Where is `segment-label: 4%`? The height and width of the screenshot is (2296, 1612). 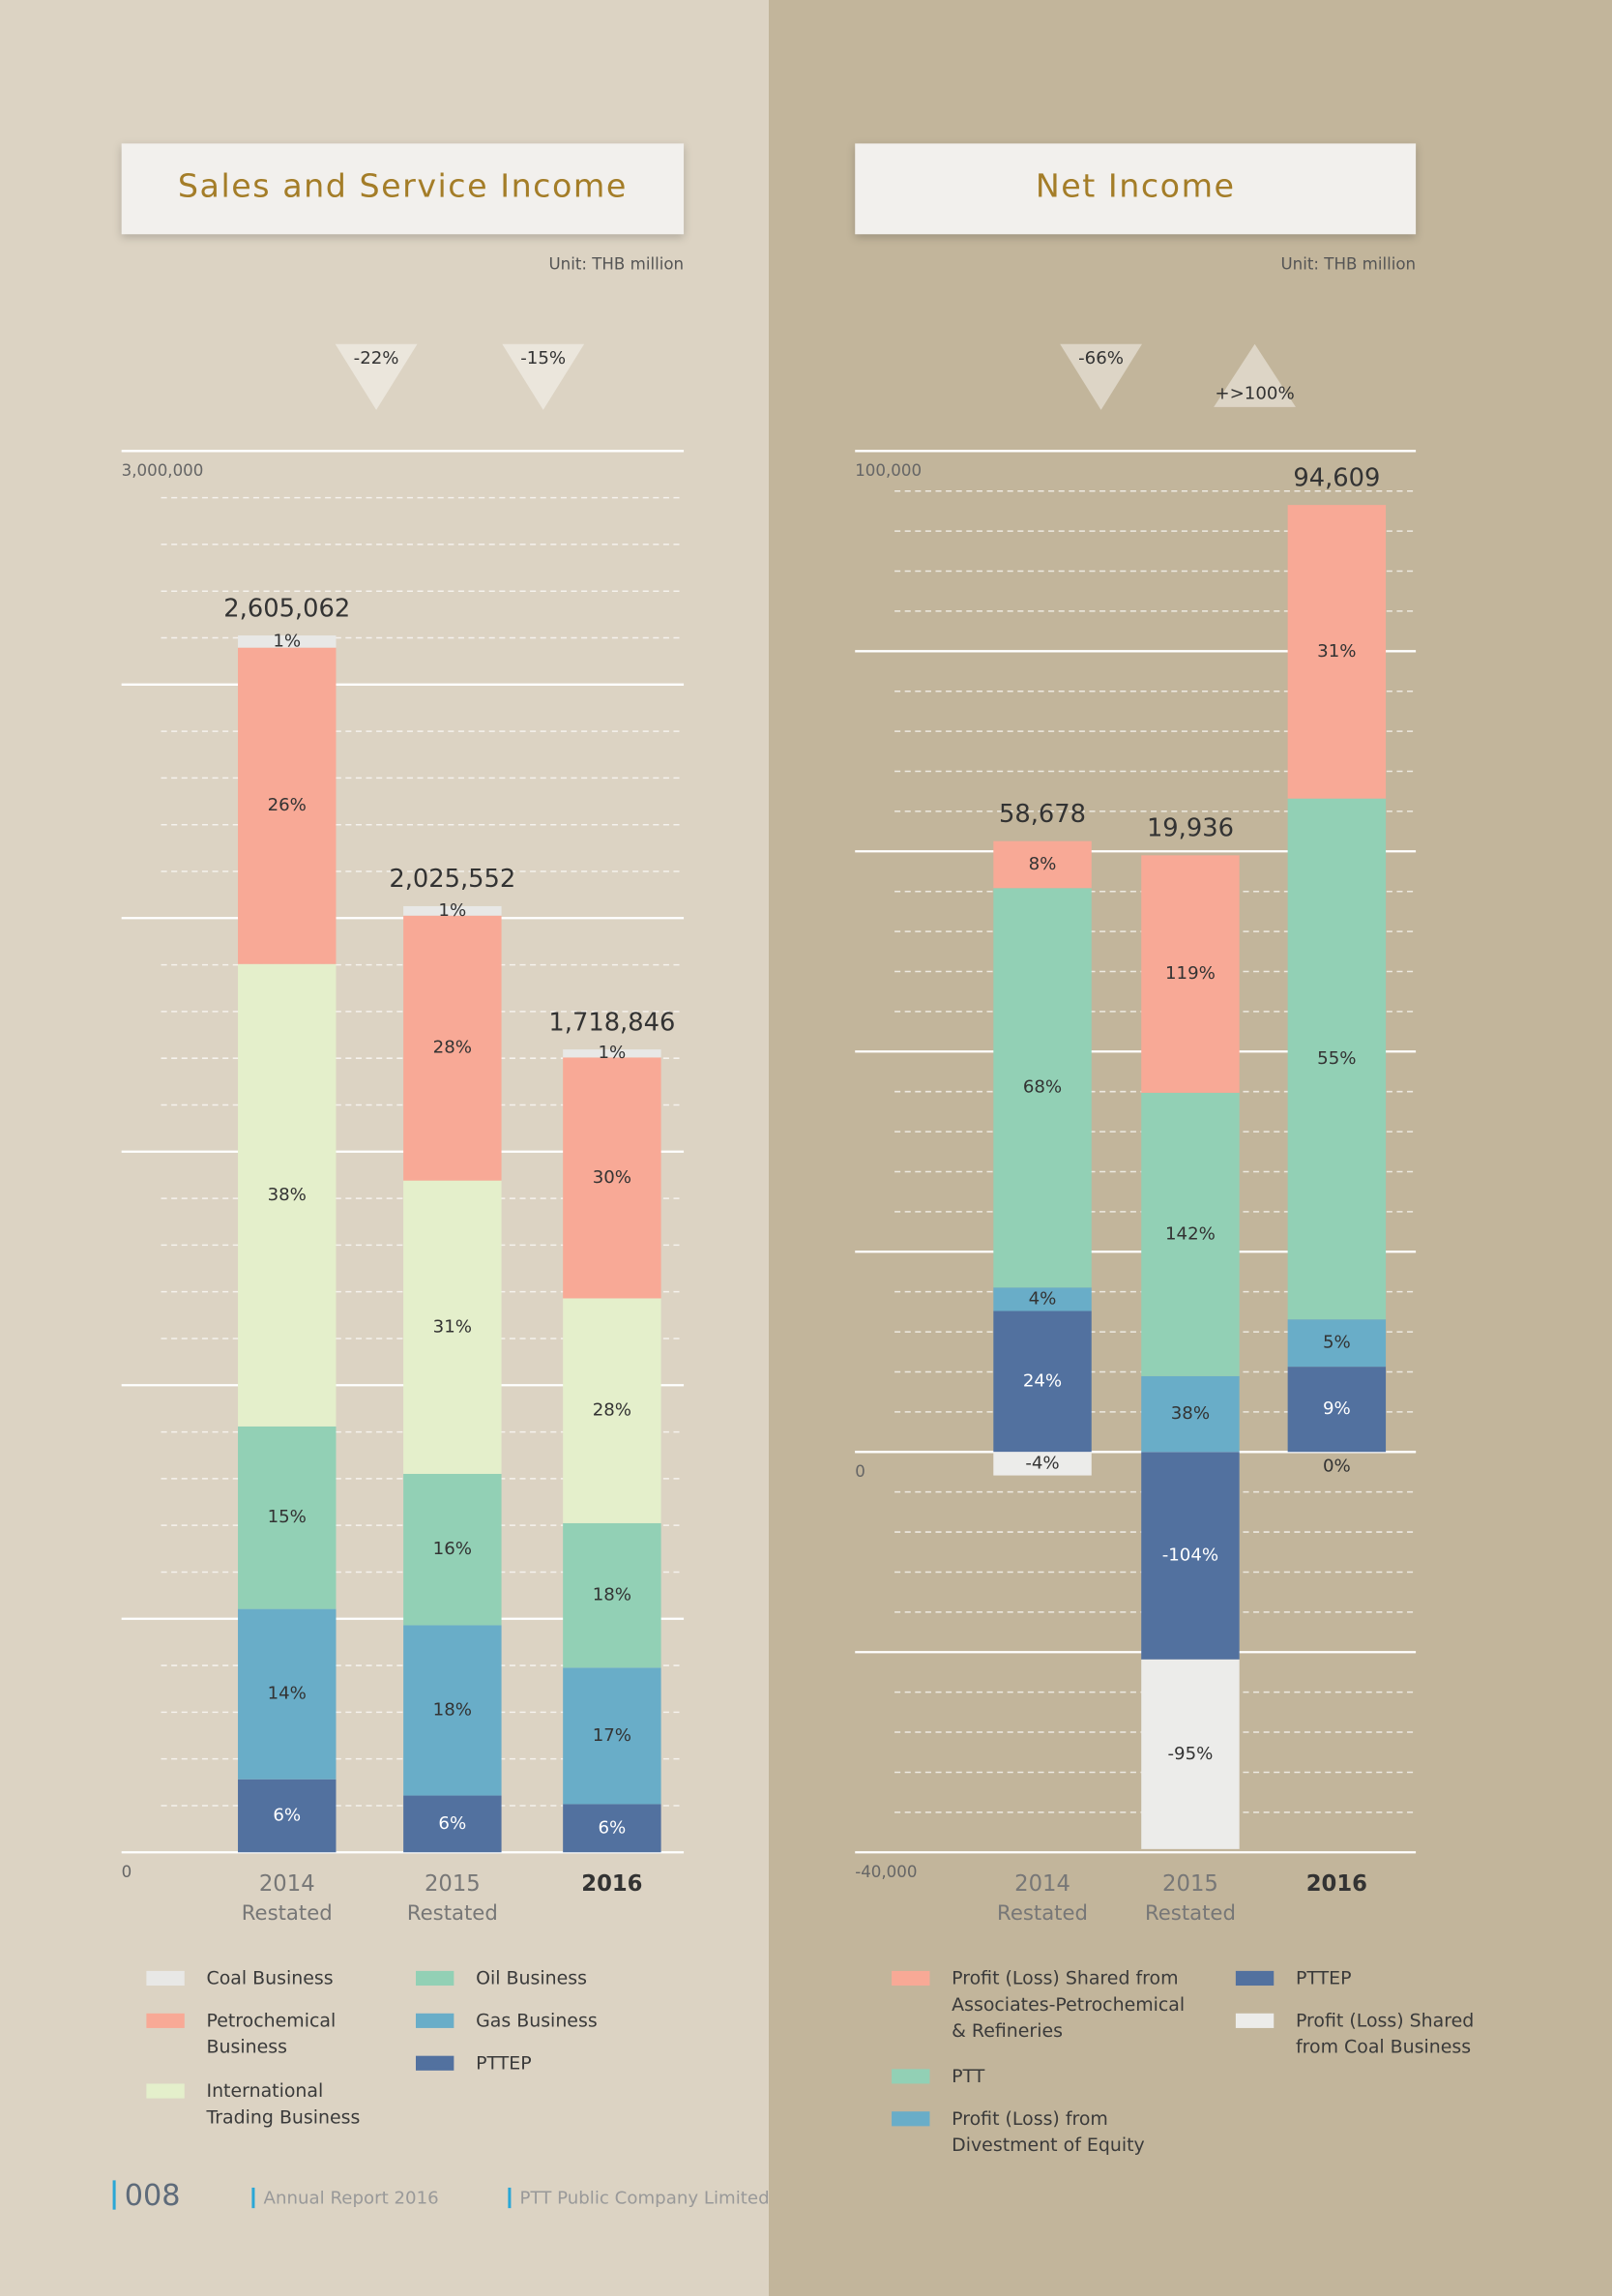
segment-label: 4% is located at coordinates (1043, 1298).